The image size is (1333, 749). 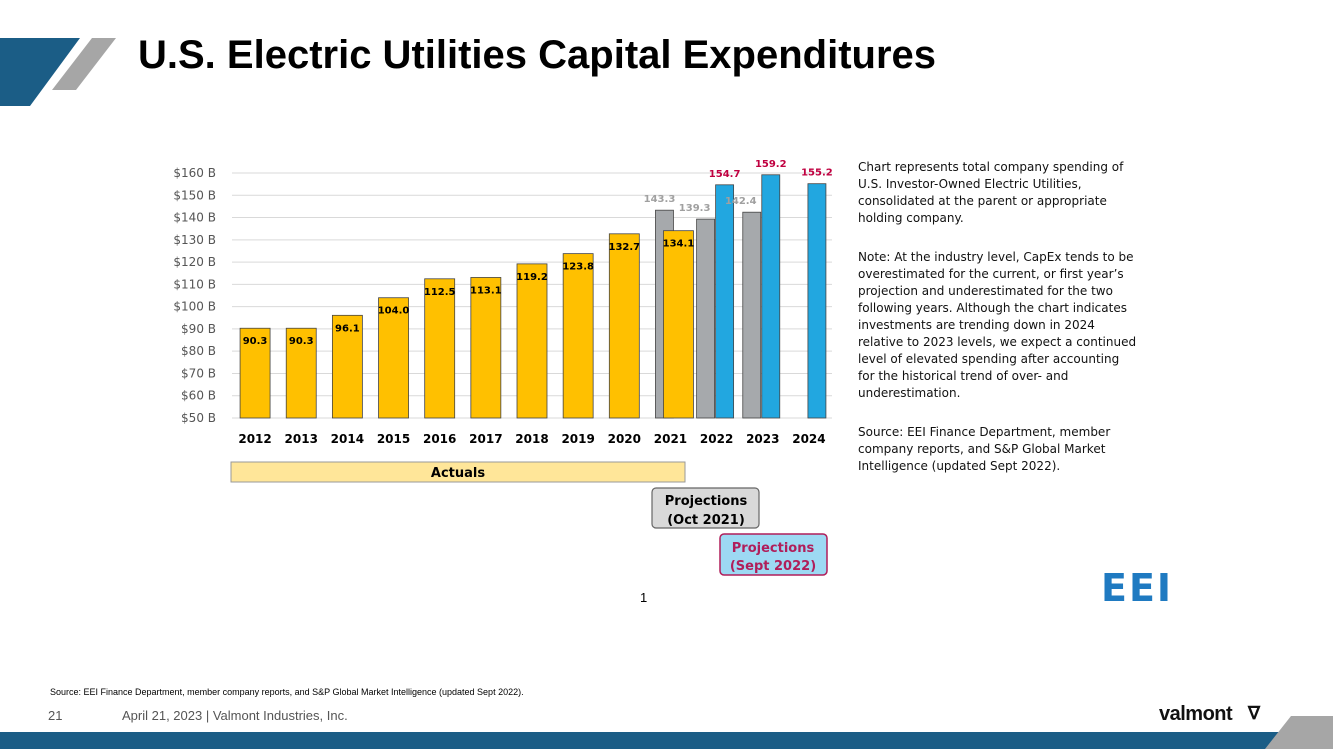 I want to click on y-tick-label: $90 B, so click(x=198, y=329).